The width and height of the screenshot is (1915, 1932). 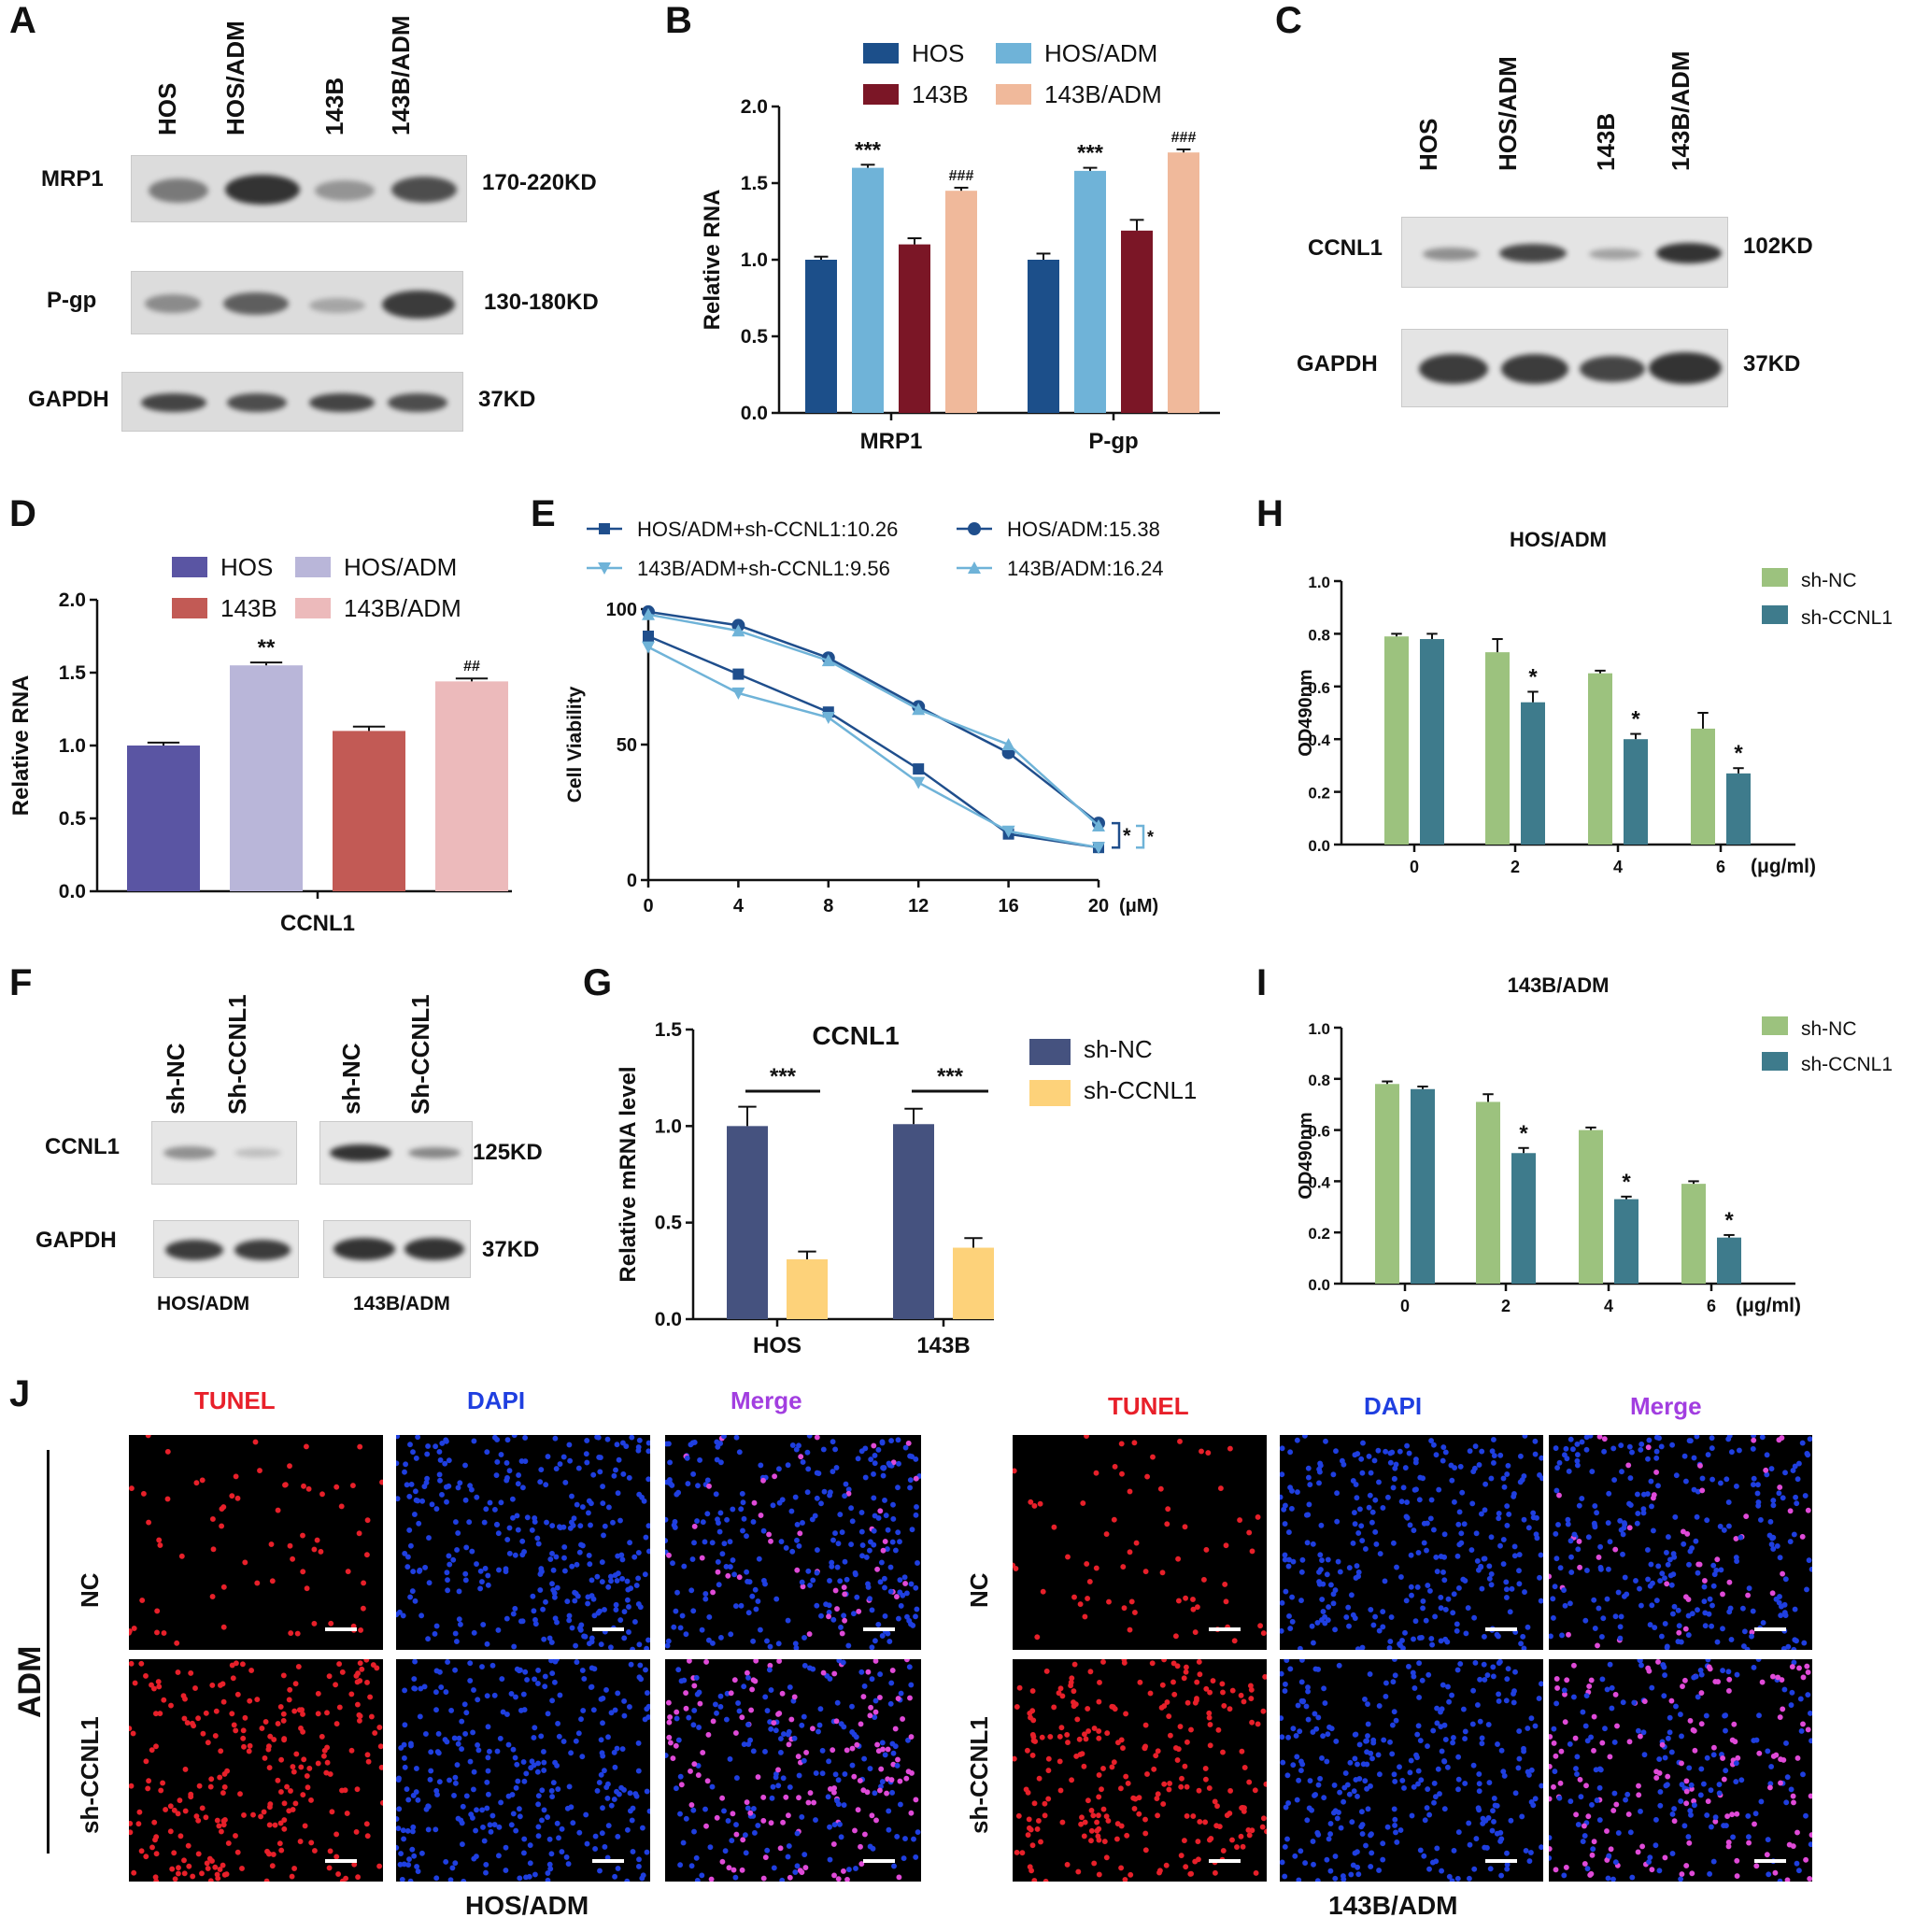 I want to click on x-unit-label: (μg/ml), so click(x=1769, y=1305).